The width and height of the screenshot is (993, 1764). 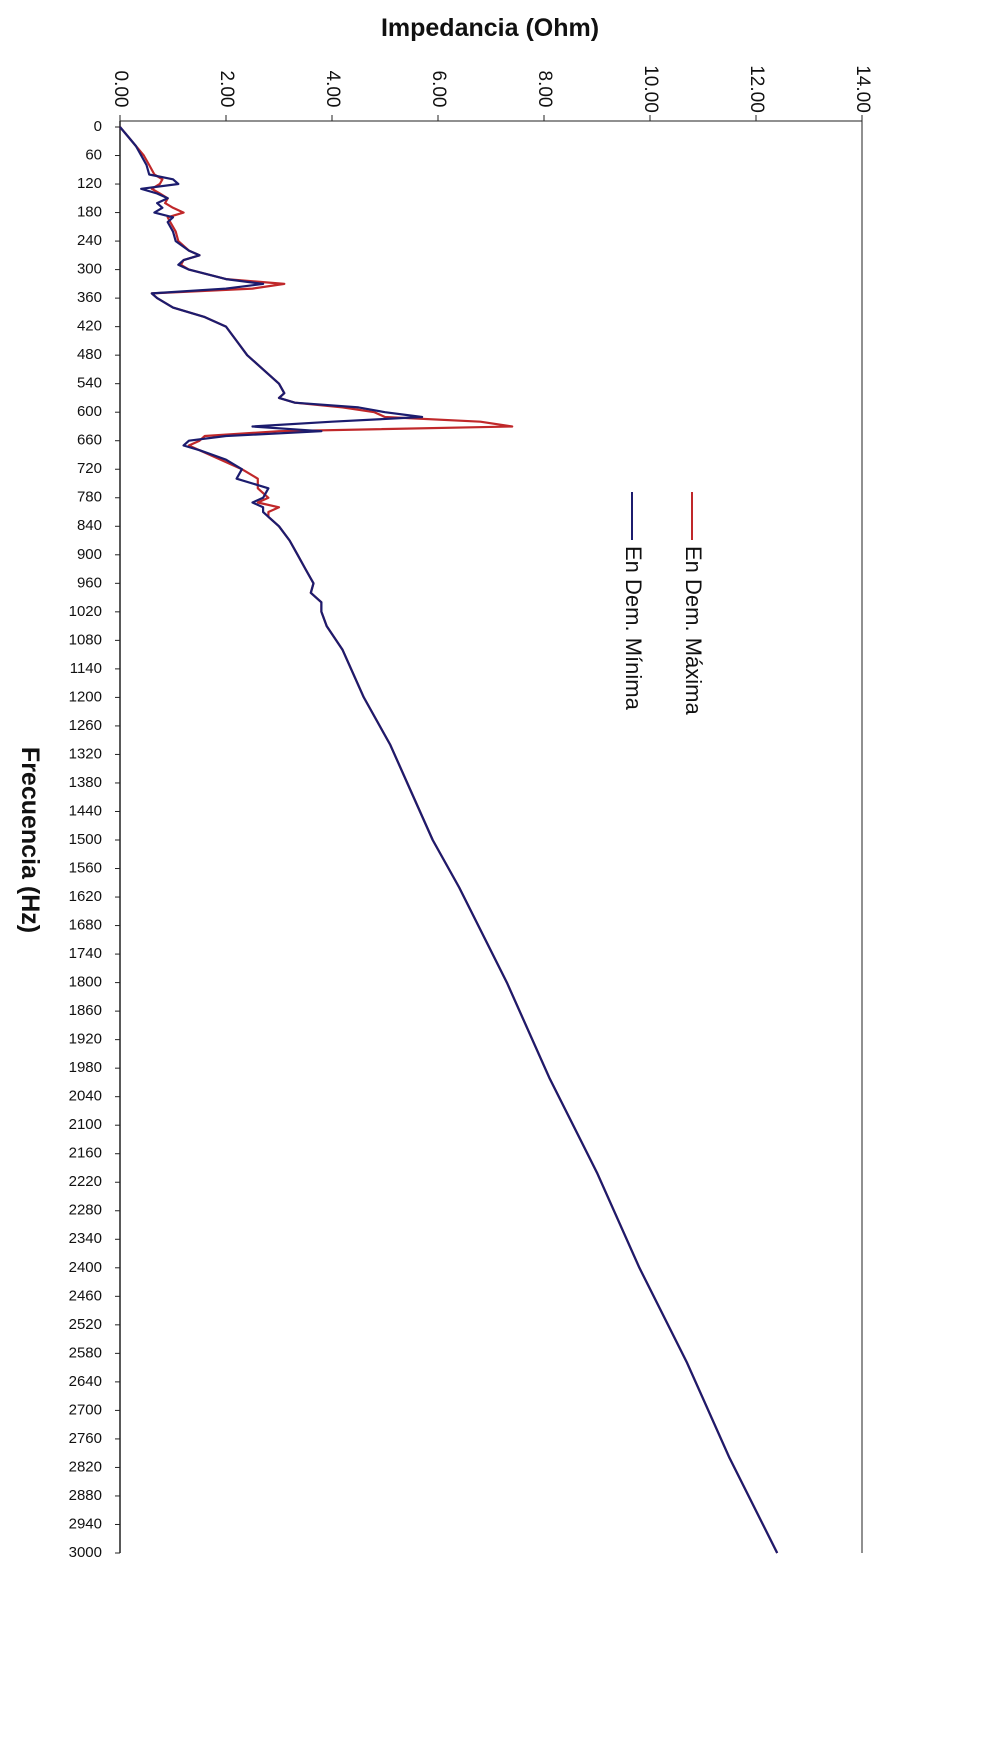 I want to click on x-tick-label: 1260, so click(x=85, y=725).